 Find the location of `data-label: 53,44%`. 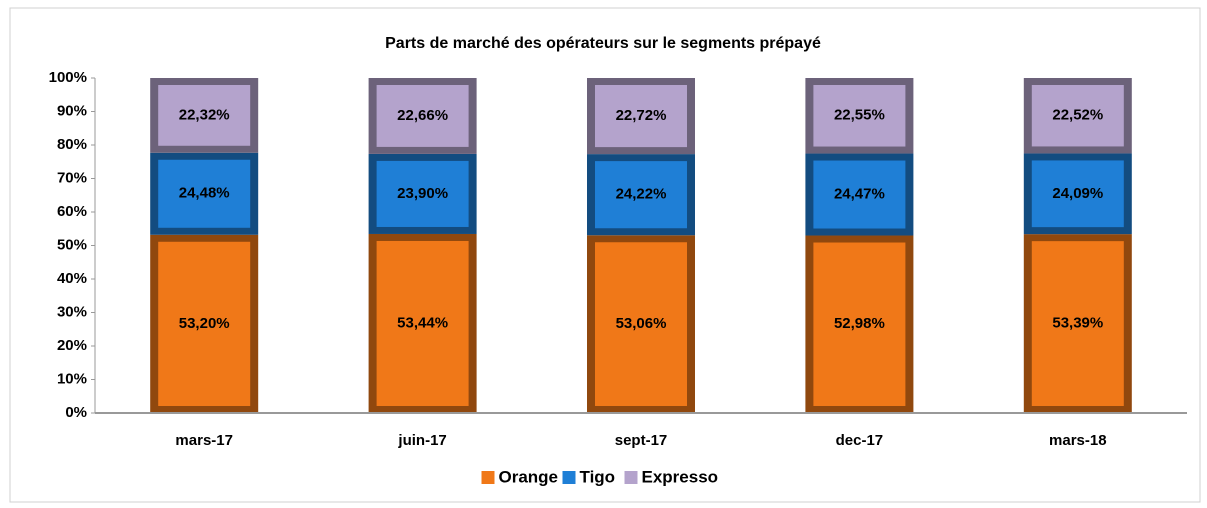

data-label: 53,44% is located at coordinates (422, 322).